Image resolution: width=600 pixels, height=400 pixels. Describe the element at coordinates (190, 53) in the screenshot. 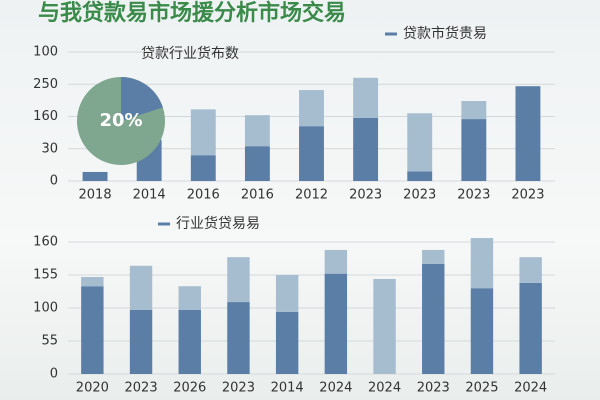

I see `pie-title: 贷款行业货布数` at that location.